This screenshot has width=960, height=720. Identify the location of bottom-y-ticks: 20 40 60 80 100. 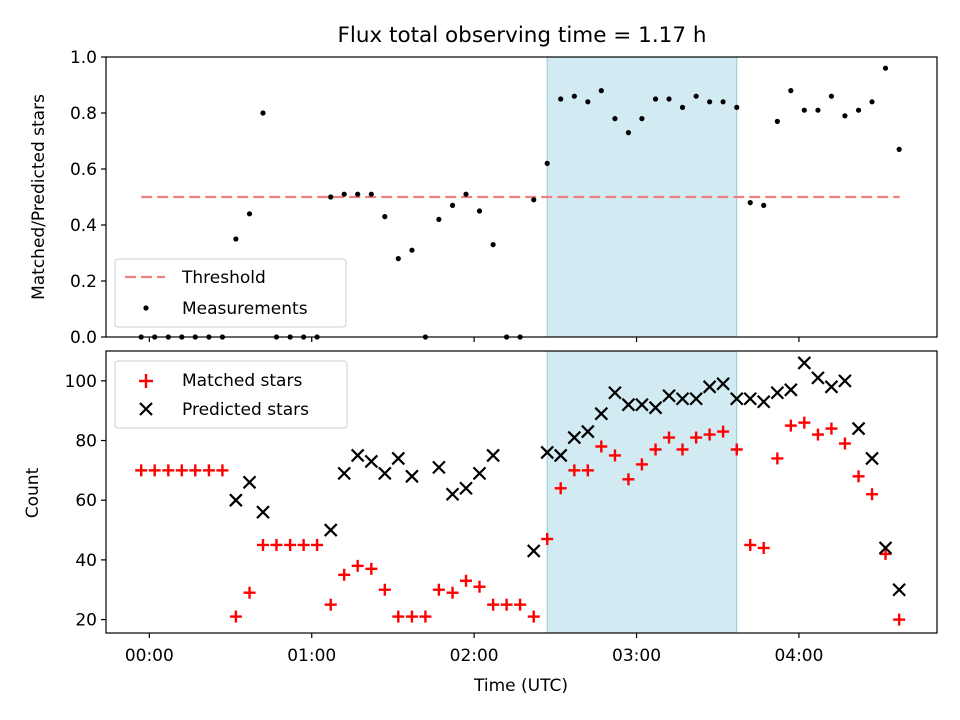
(85, 501).